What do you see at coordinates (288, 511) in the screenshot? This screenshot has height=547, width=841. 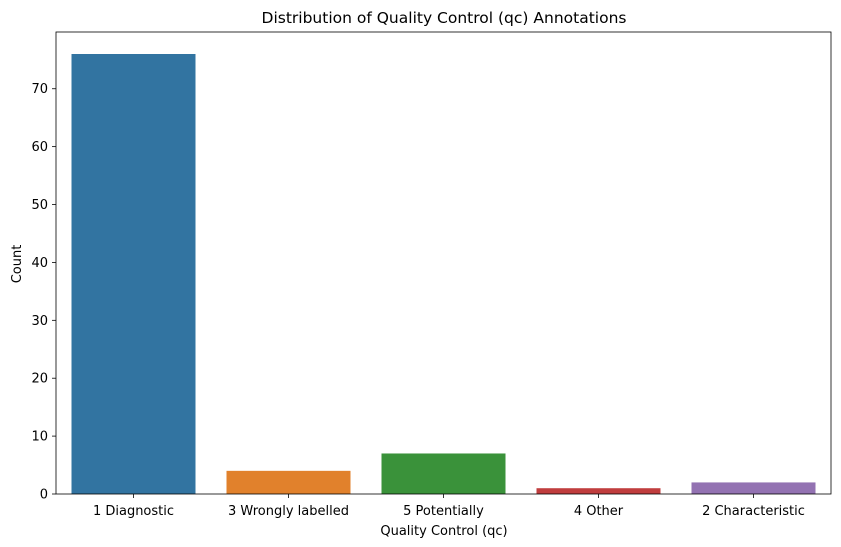 I see `x-tick-label: 3 Wrongly labelled` at bounding box center [288, 511].